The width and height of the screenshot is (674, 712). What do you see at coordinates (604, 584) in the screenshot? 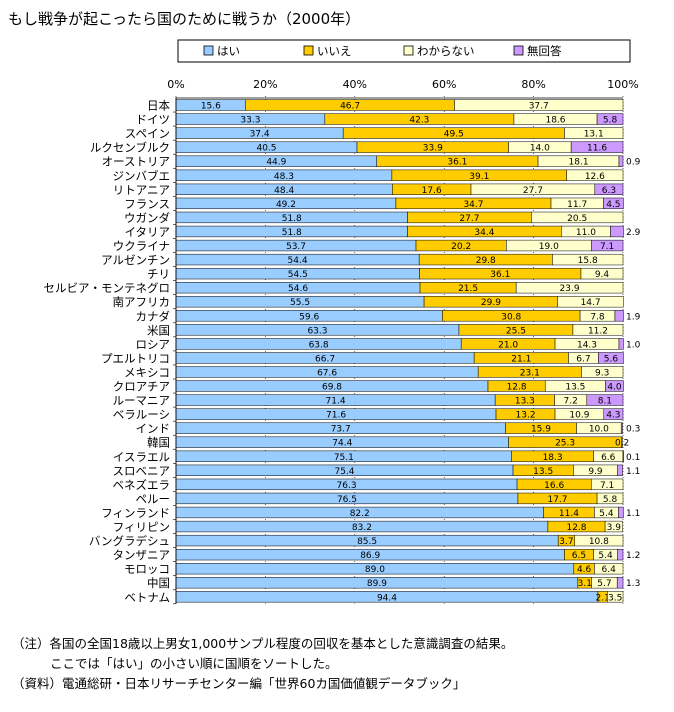
I see `data-label: 5.7` at bounding box center [604, 584].